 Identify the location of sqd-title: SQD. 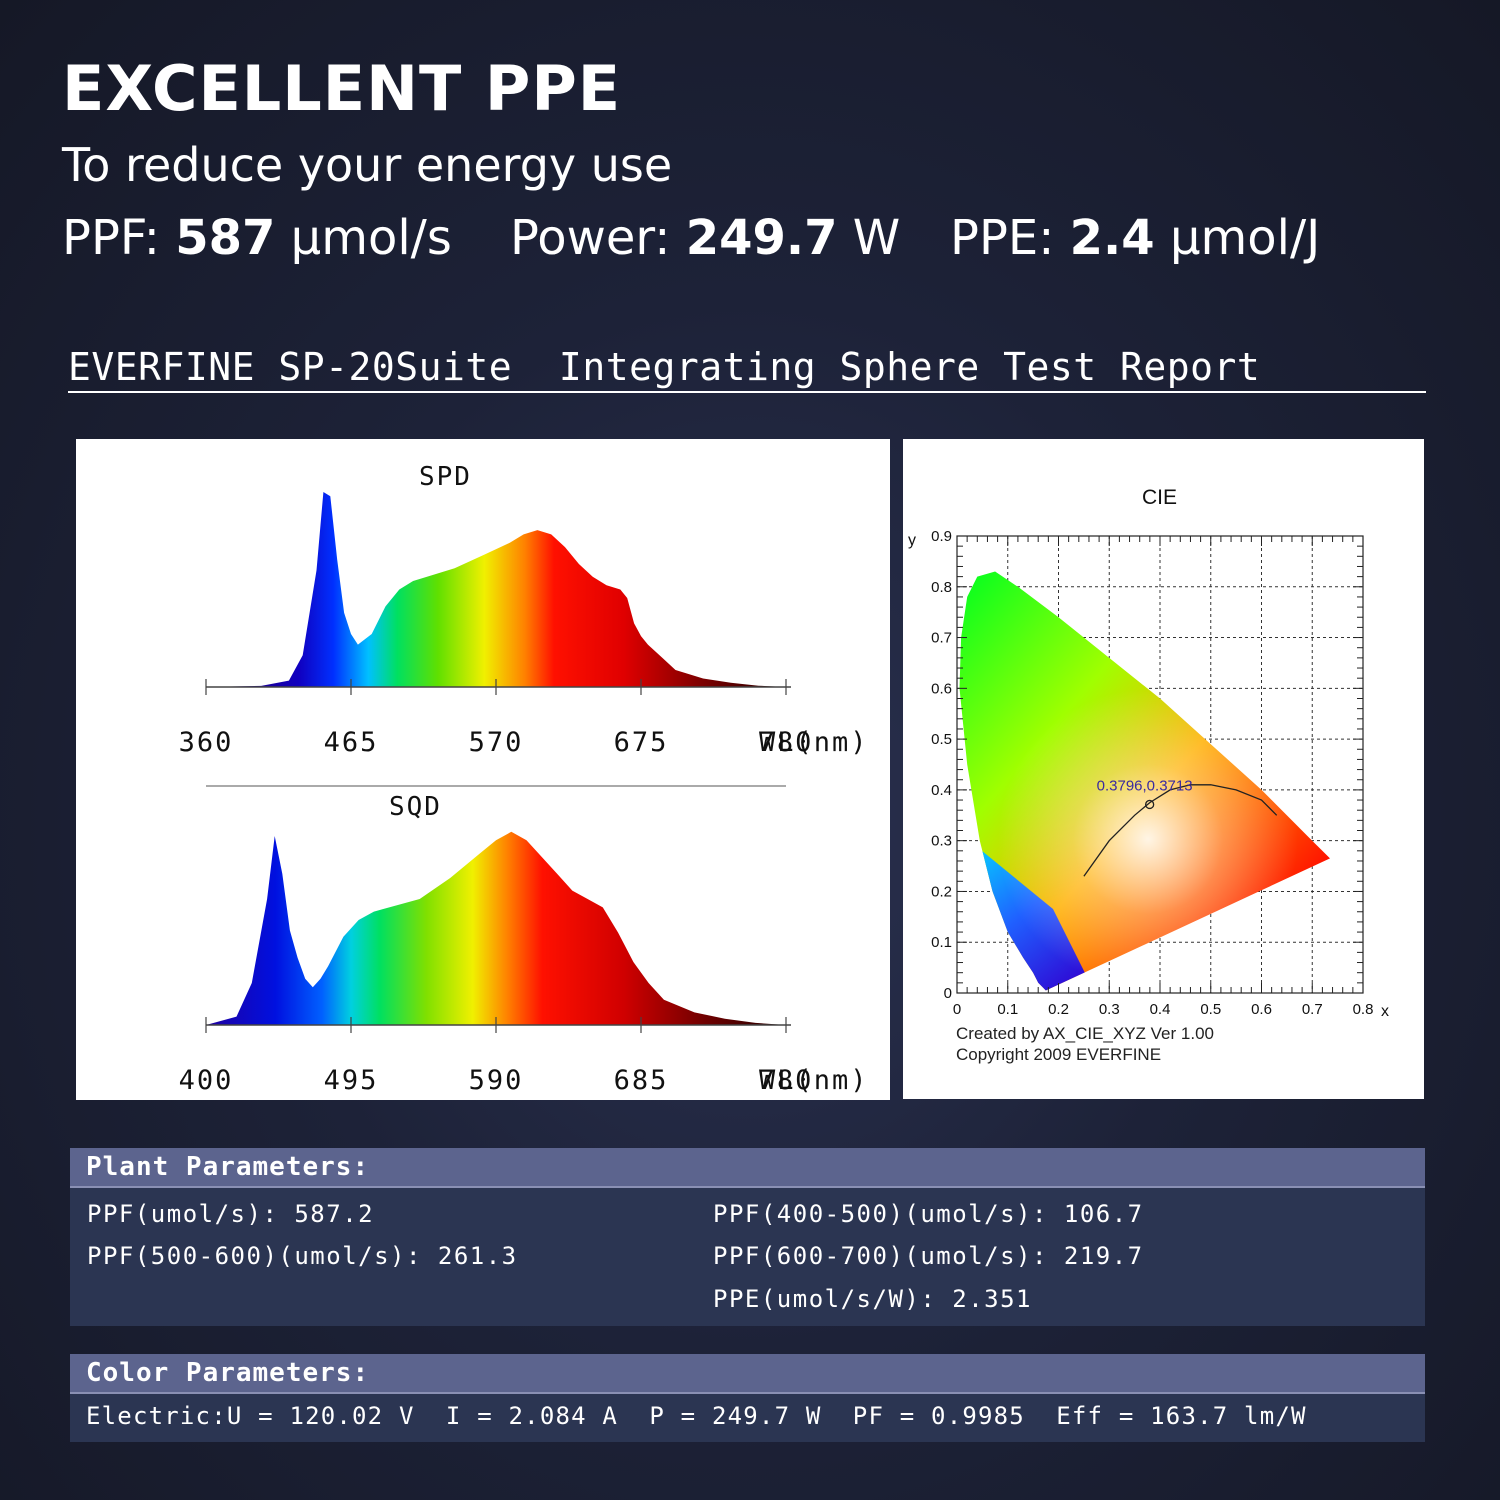
(415, 807).